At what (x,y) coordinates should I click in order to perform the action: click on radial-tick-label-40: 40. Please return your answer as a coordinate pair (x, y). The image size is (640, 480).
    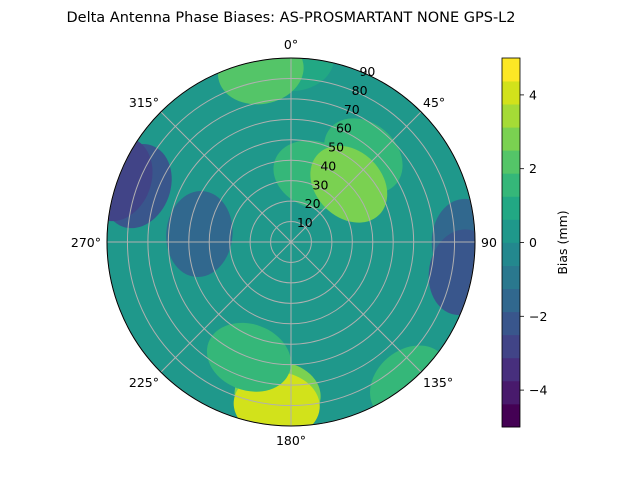
    Looking at the image, I should click on (328, 165).